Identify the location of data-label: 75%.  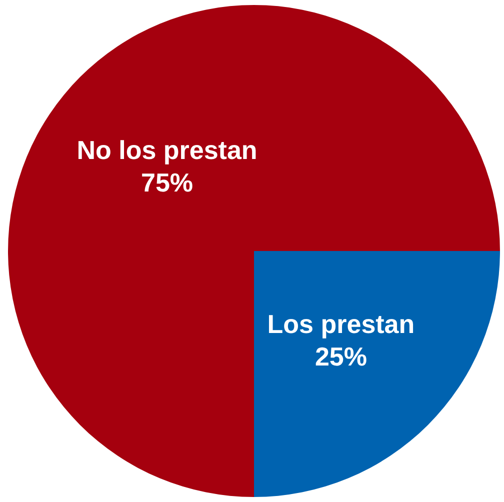
(167, 182).